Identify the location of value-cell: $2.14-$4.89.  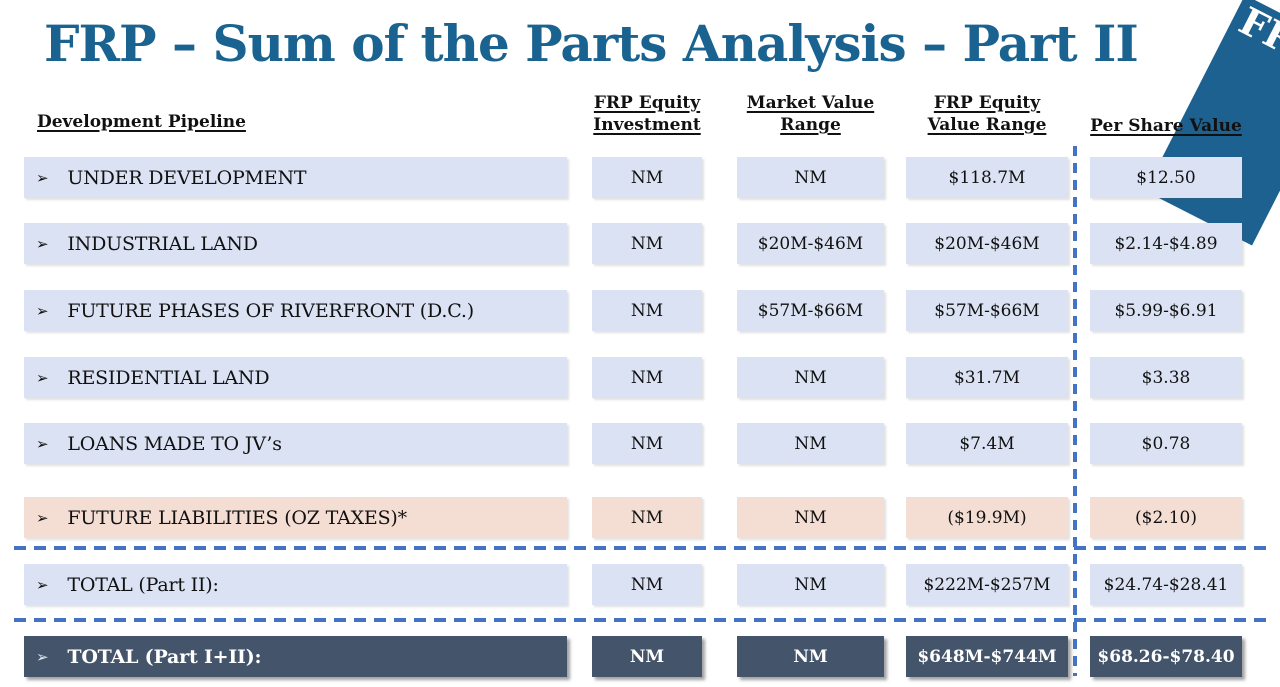
(1166, 243).